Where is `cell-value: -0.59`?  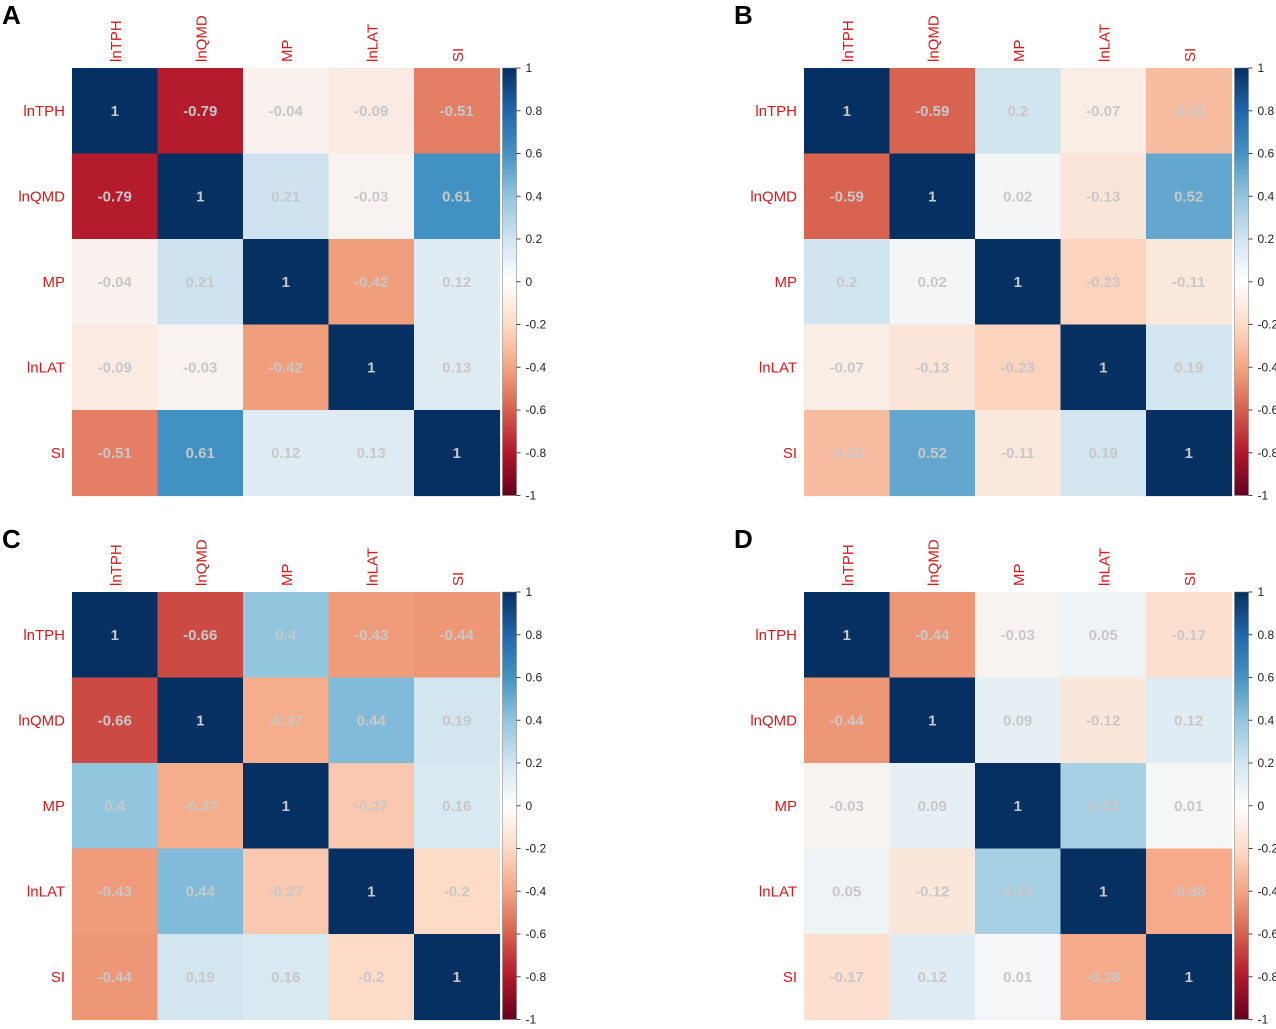
cell-value: -0.59 is located at coordinates (932, 111).